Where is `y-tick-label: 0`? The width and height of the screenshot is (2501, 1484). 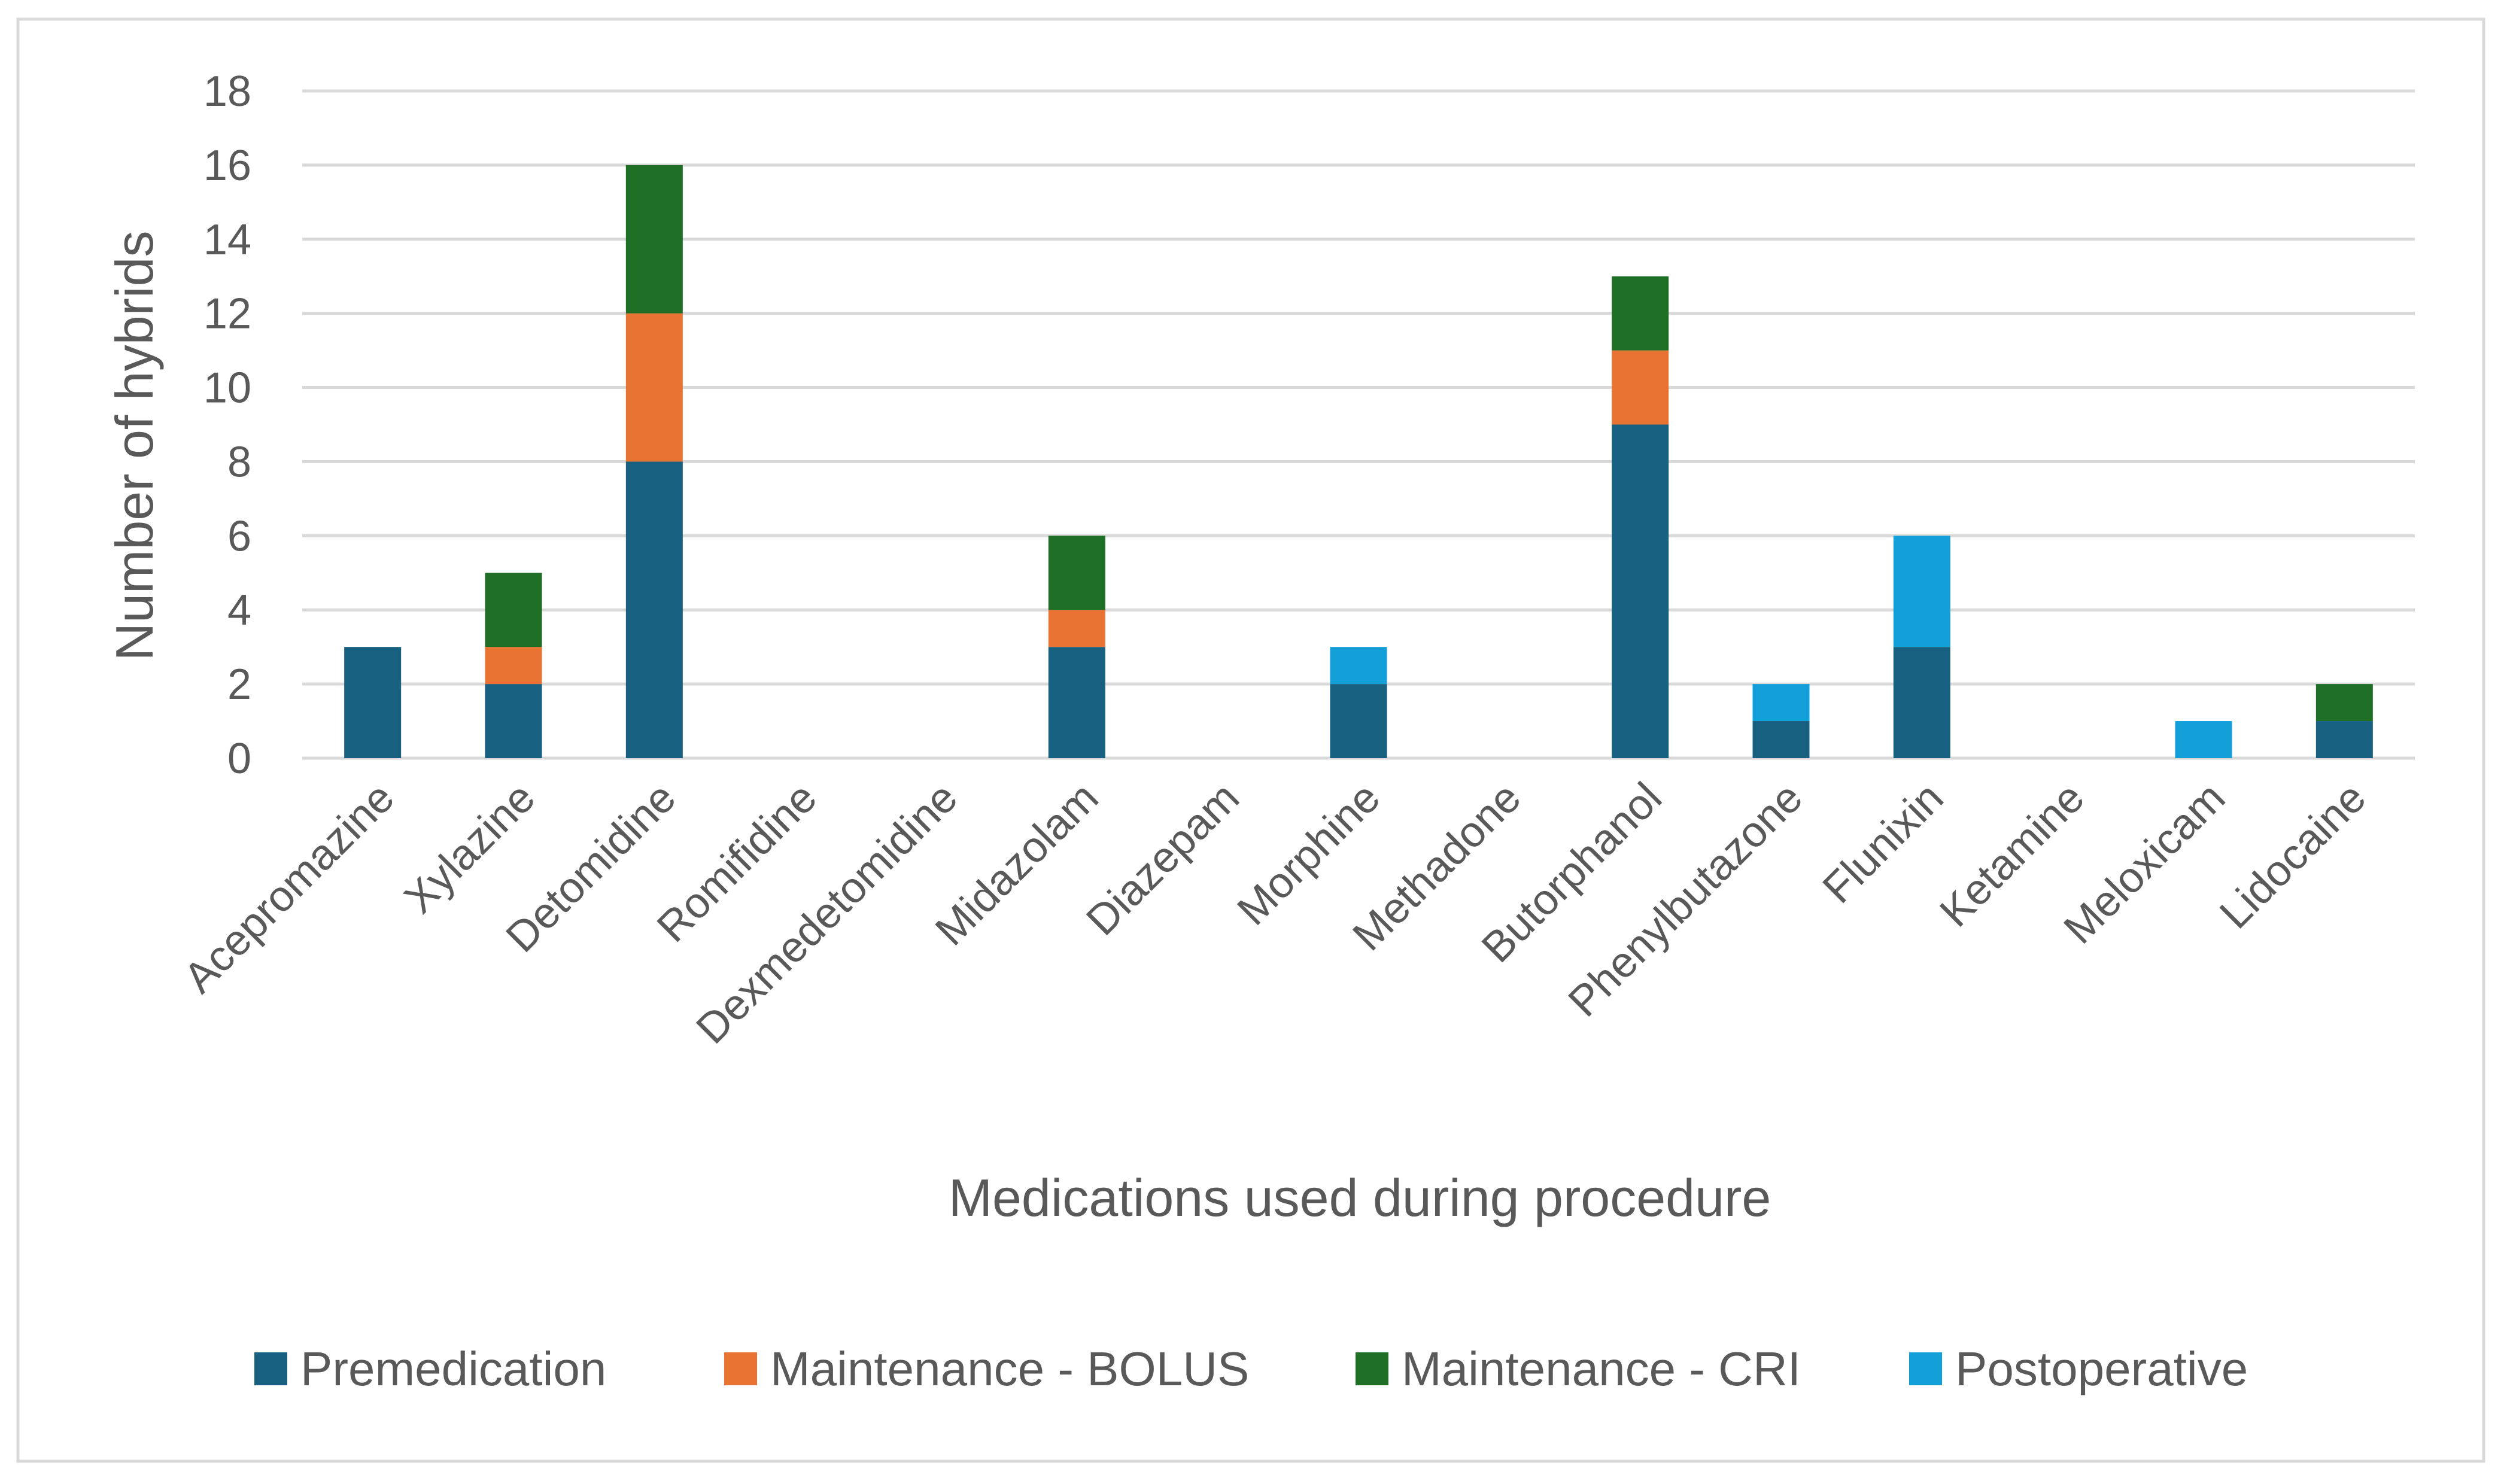 y-tick-label: 0 is located at coordinates (239, 759).